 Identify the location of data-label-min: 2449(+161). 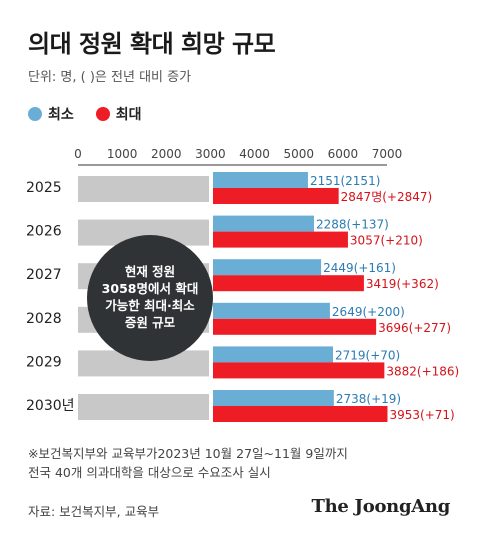
(359, 268).